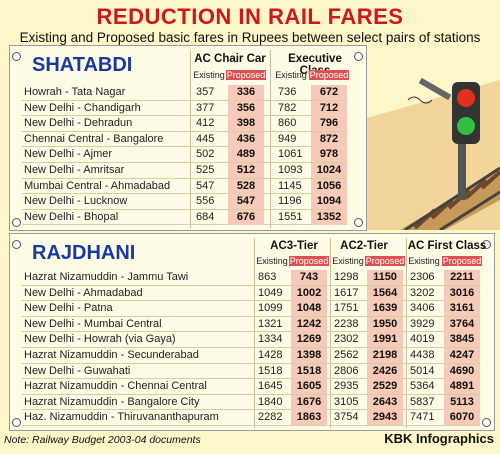 Image resolution: width=500 pixels, height=454 pixels. I want to click on route-label: New Delhi - Howrah (via Gaya), so click(100, 339).